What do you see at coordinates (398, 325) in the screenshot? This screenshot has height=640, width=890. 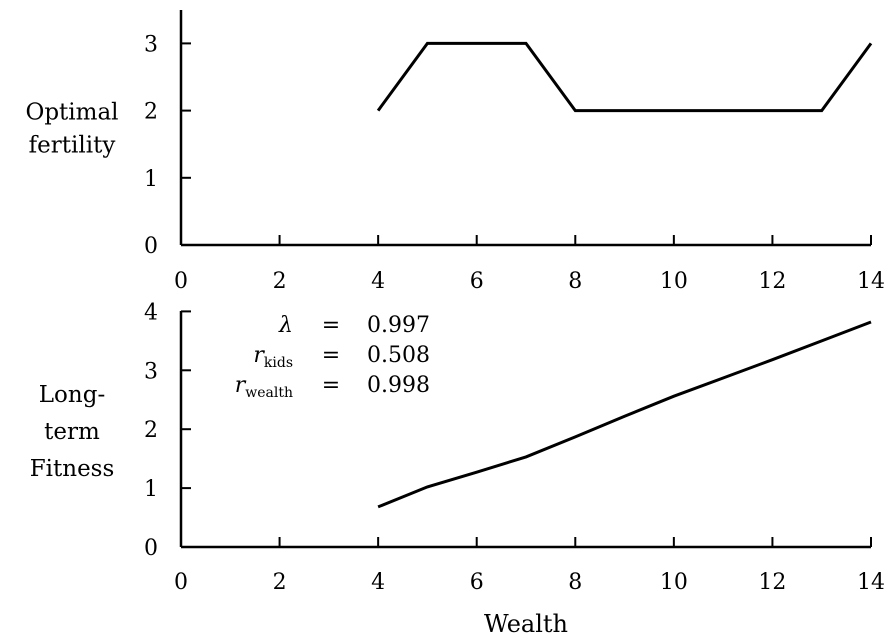 I see `annotation-value: 0.997` at bounding box center [398, 325].